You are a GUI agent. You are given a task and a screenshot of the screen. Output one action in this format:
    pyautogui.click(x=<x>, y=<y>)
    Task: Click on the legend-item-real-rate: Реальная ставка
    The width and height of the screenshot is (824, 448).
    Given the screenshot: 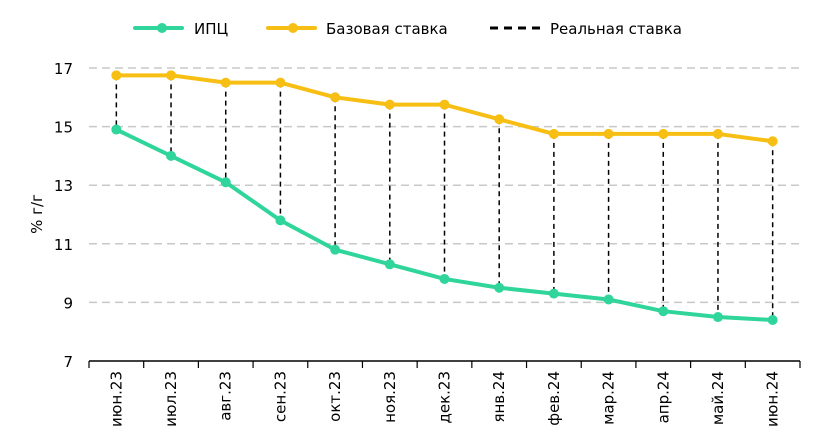 What is the action you would take?
    pyautogui.click(x=586, y=29)
    